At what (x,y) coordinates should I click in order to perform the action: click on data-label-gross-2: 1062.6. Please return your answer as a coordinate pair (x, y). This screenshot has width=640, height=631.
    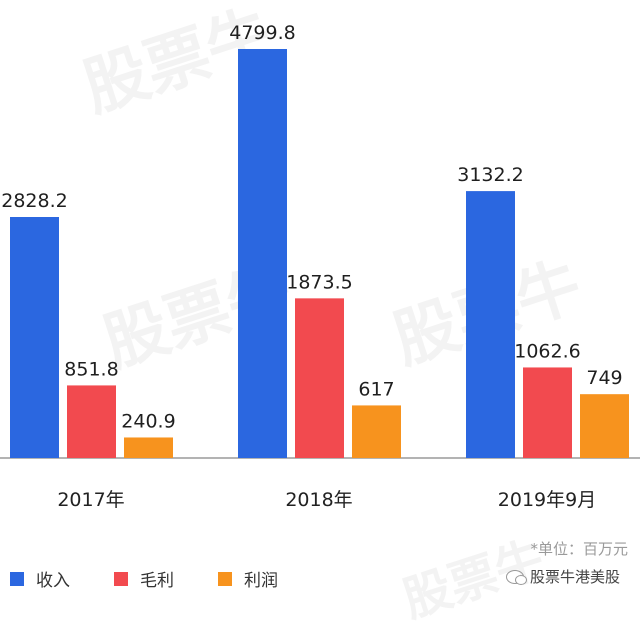
    Looking at the image, I should click on (547, 351).